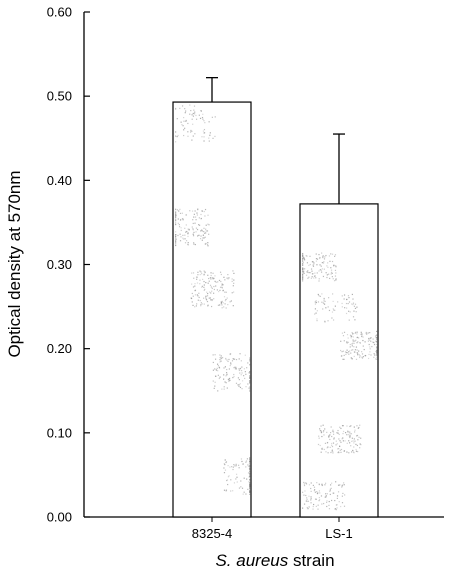 Image resolution: width=474 pixels, height=576 pixels. What do you see at coordinates (311, 560) in the screenshot?
I see `x-axis-title-rest: strain` at bounding box center [311, 560].